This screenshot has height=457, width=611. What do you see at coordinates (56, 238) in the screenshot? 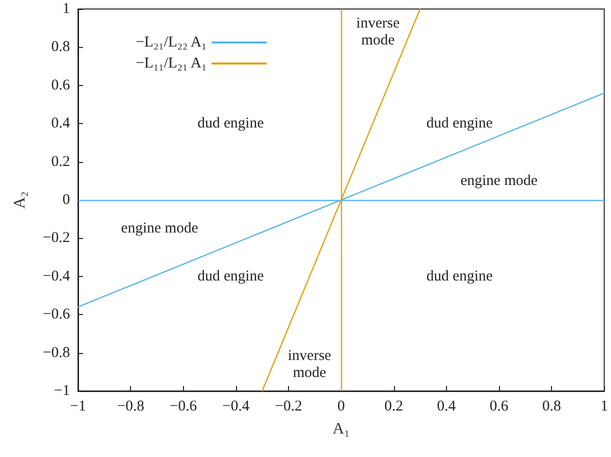
I see `y-tick-label: −0.2` at bounding box center [56, 238].